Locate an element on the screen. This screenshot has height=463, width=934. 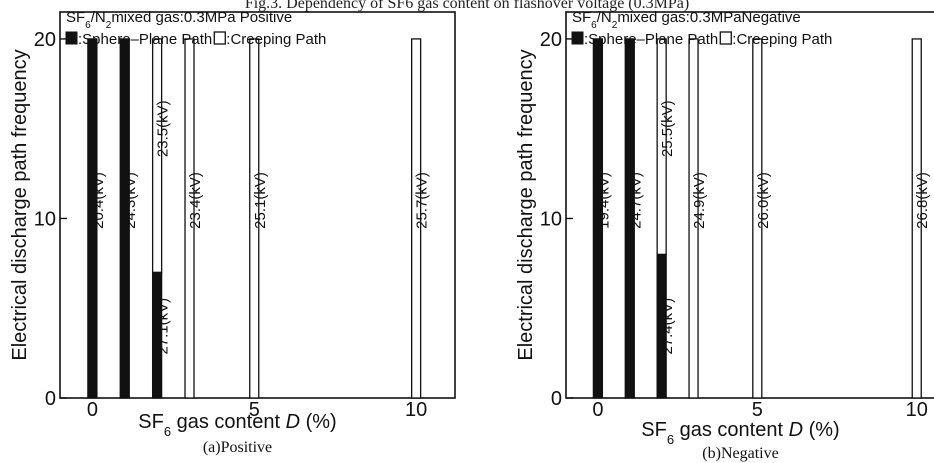
bar-voltage-label: 24.7(kV) is located at coordinates (635, 200).